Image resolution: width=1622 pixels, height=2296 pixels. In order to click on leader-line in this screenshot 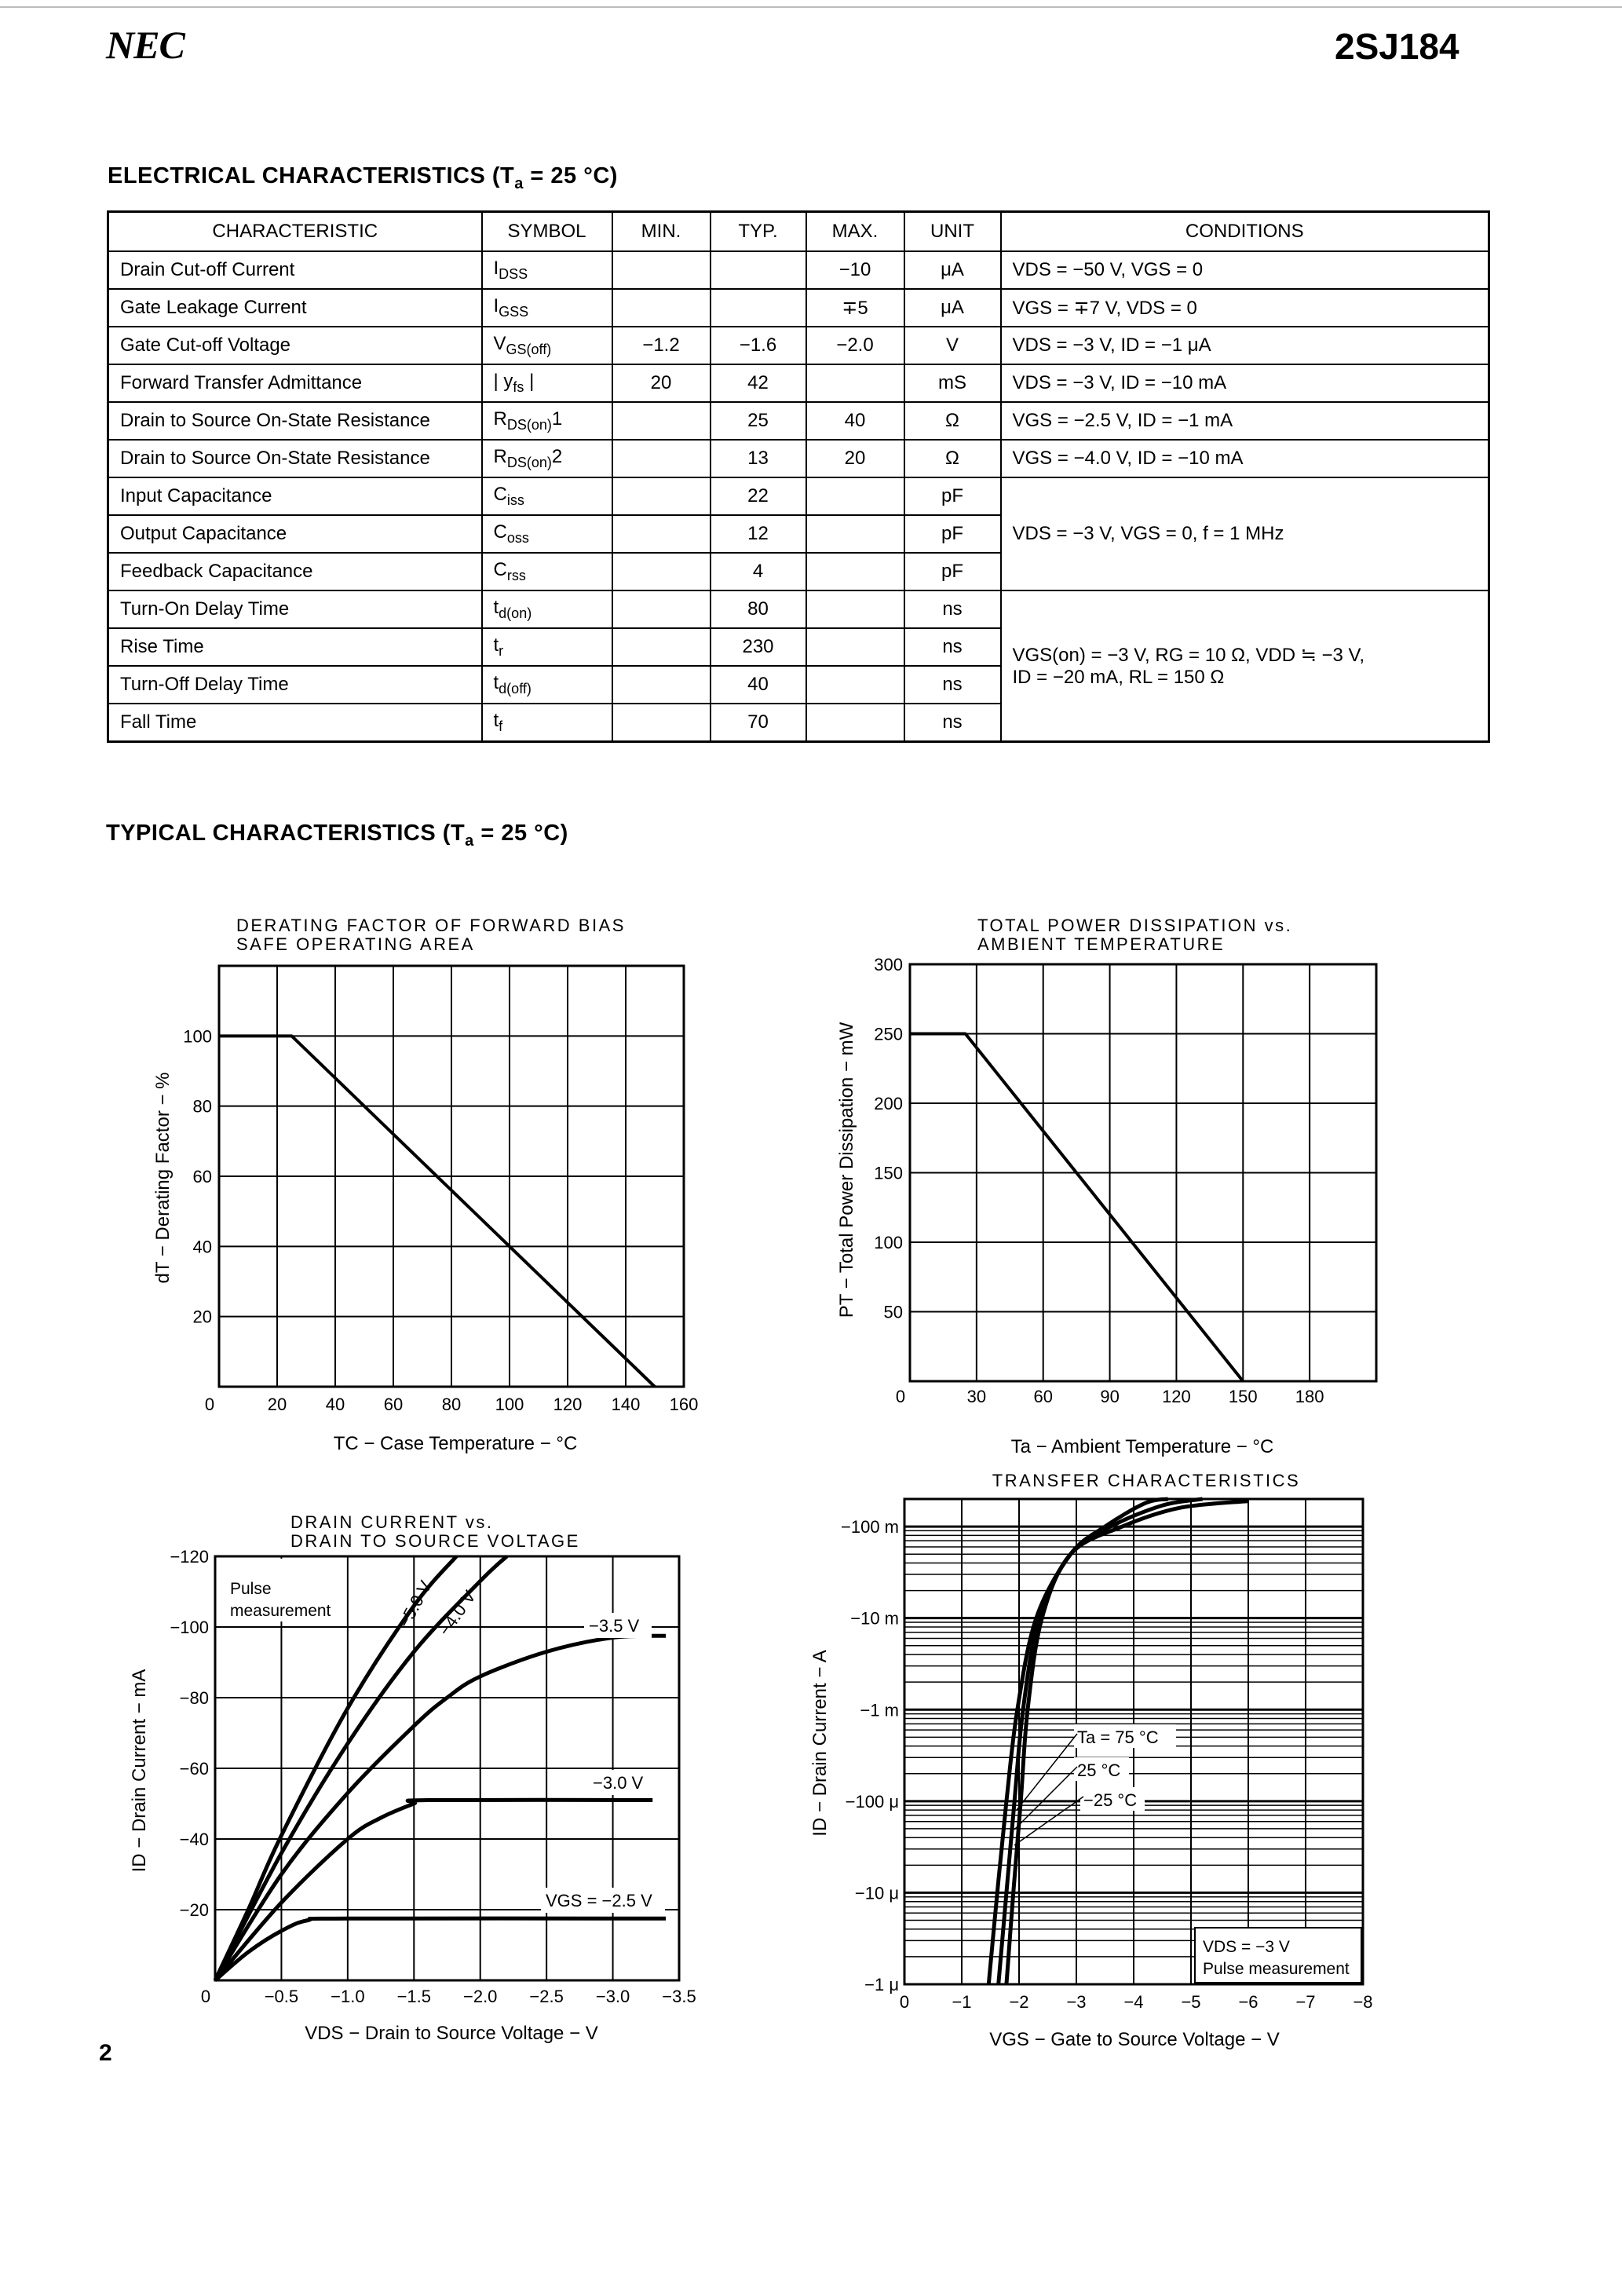, I will do `click(1047, 1772)`.